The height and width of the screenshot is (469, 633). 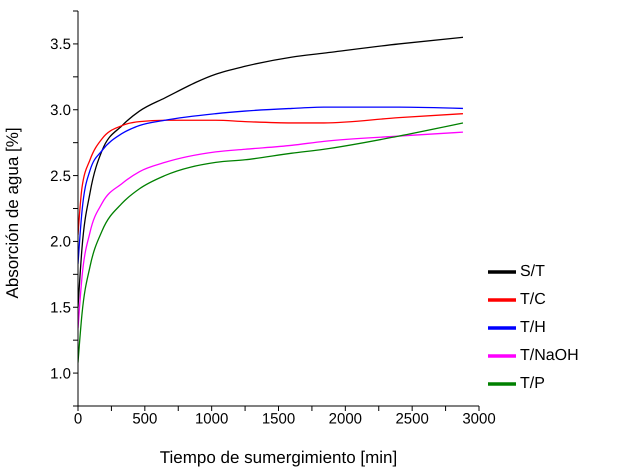 I want to click on x-tick-label: 0, so click(x=78, y=419).